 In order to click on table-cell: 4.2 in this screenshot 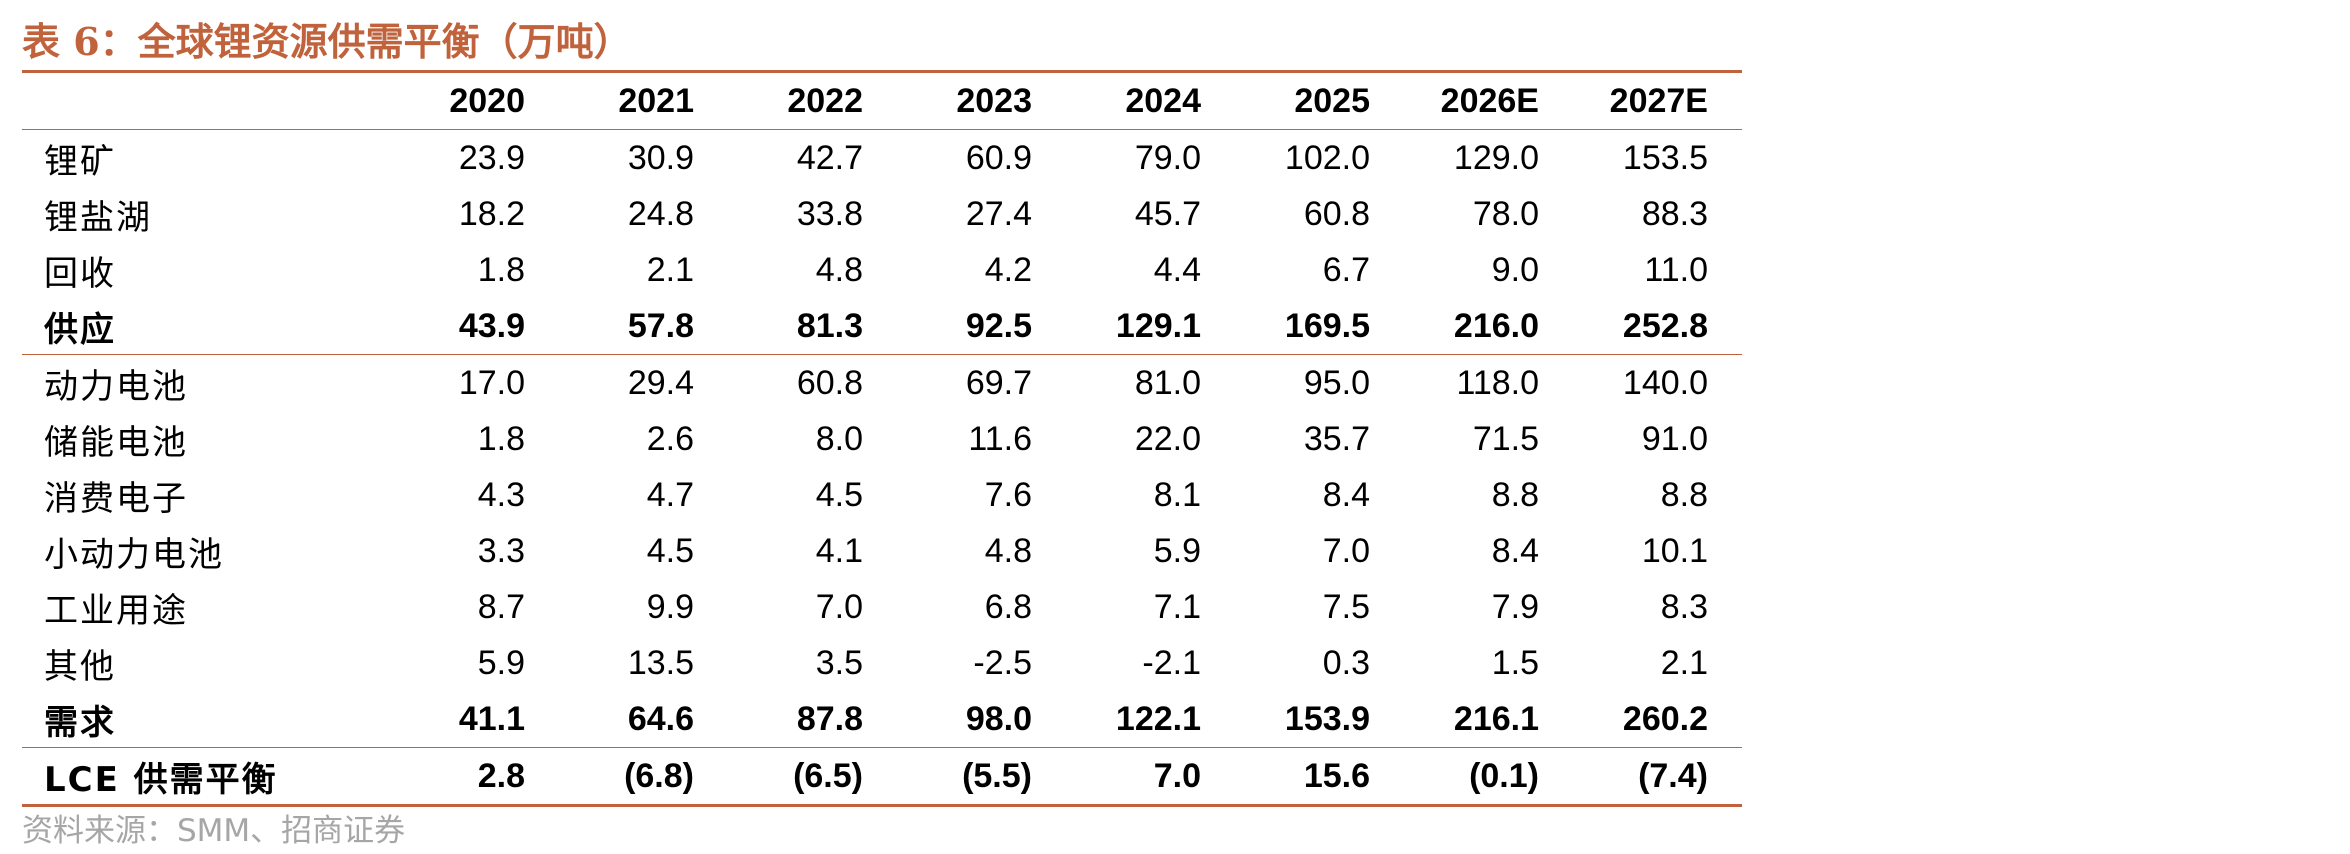, I will do `click(1008, 269)`.